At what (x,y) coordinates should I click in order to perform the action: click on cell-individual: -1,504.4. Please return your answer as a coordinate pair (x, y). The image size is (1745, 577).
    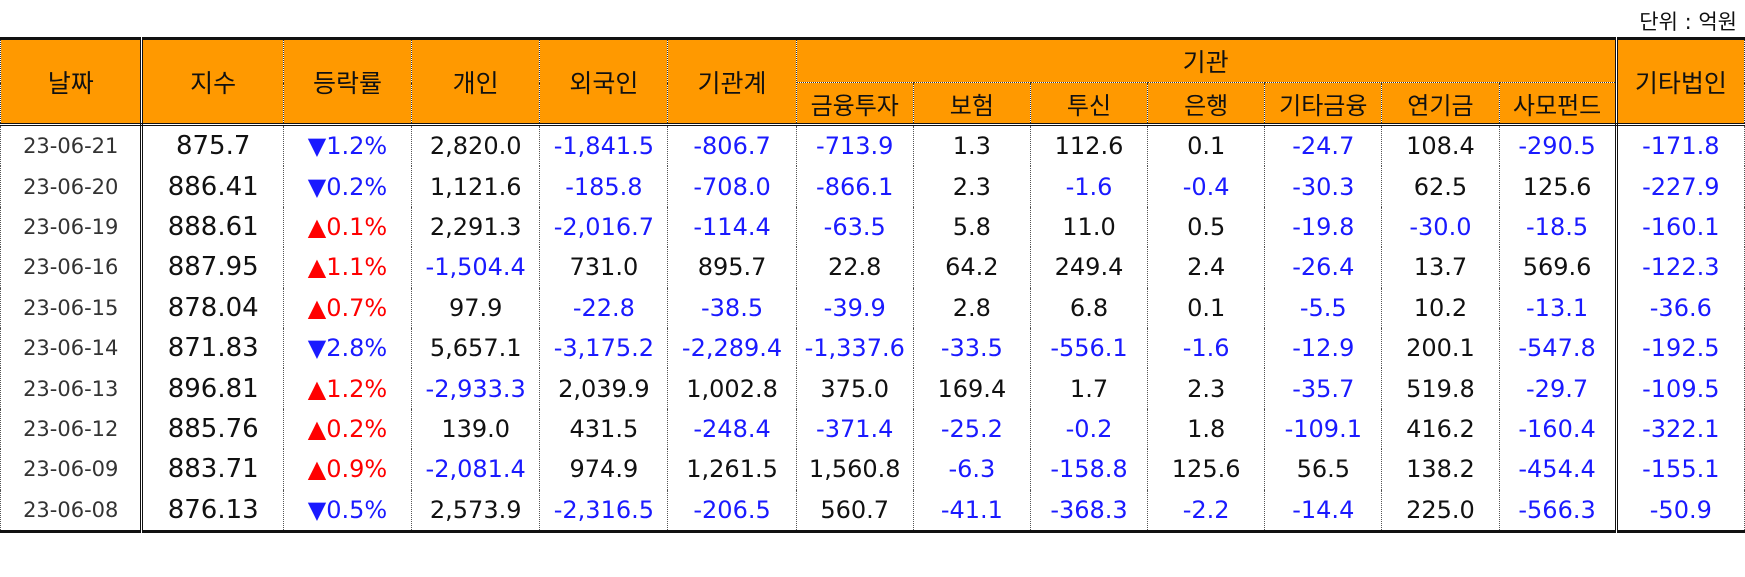
    Looking at the image, I should click on (476, 267).